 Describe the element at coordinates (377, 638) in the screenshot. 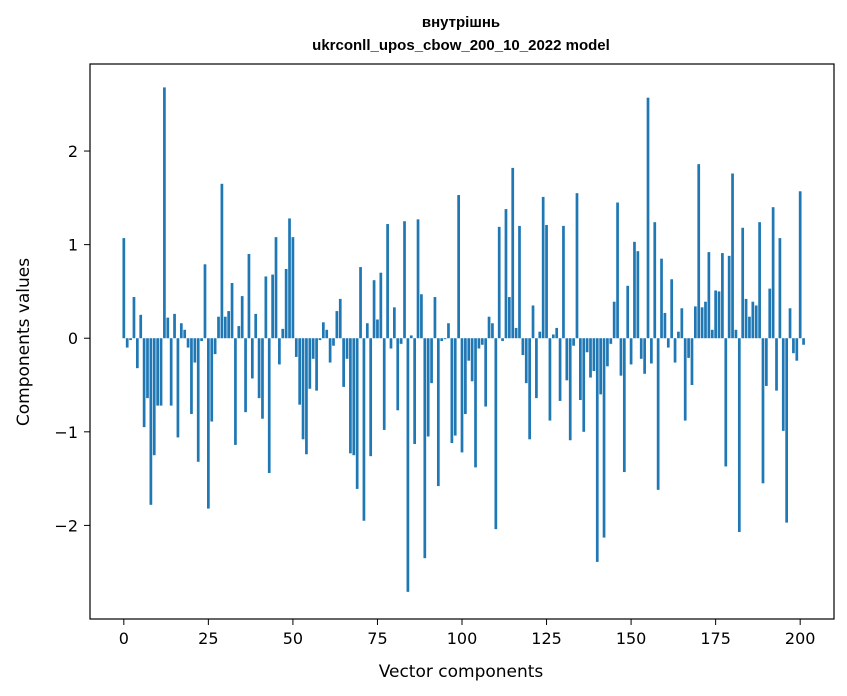

I see `x-tick-label: 75` at that location.